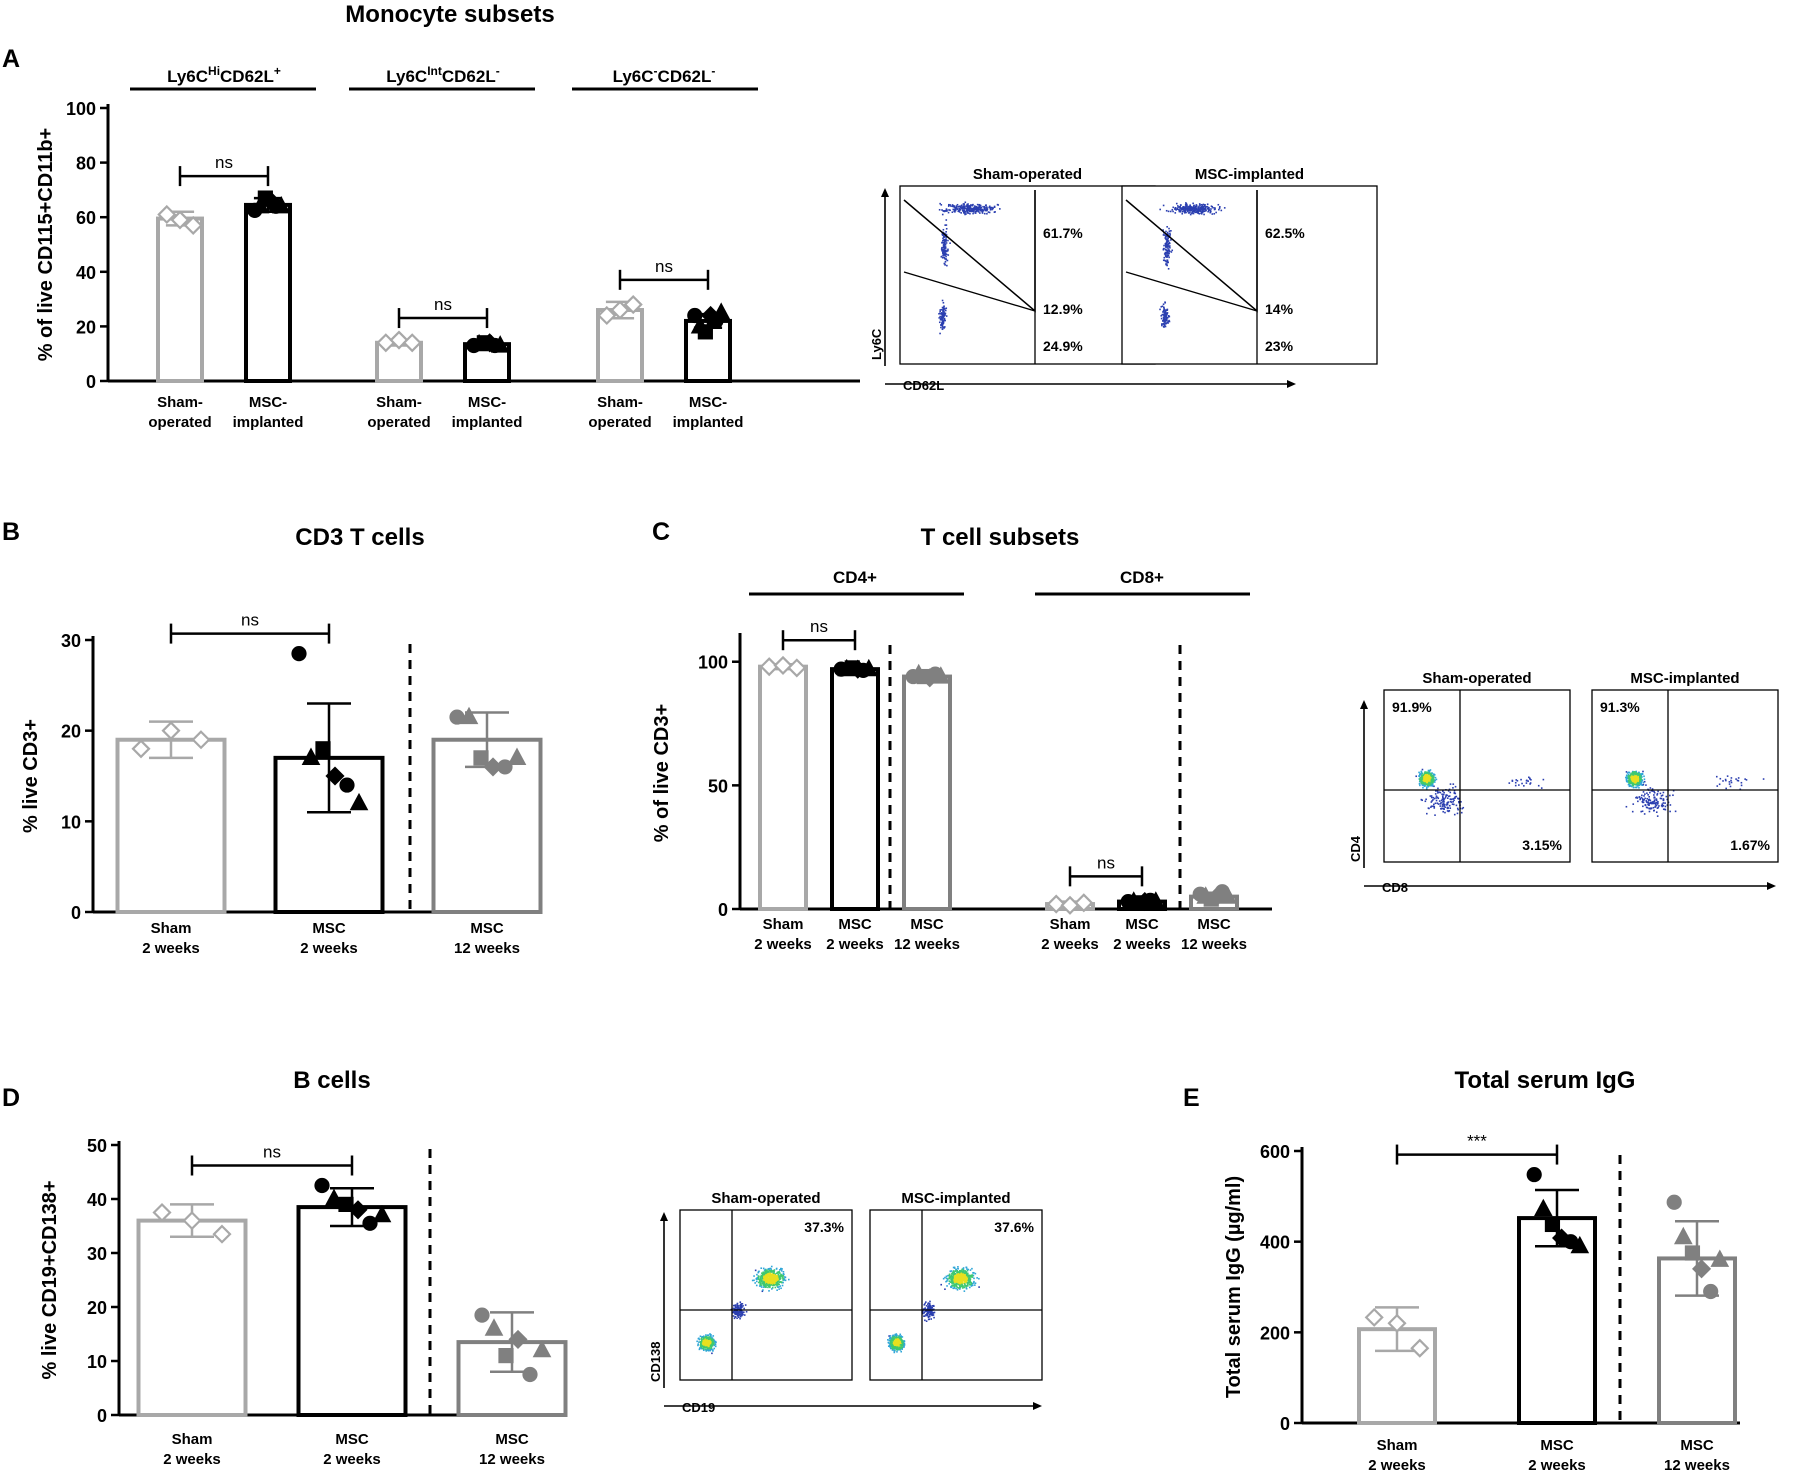  What do you see at coordinates (655, 1362) in the screenshot?
I see `flow-y-label: CD138` at bounding box center [655, 1362].